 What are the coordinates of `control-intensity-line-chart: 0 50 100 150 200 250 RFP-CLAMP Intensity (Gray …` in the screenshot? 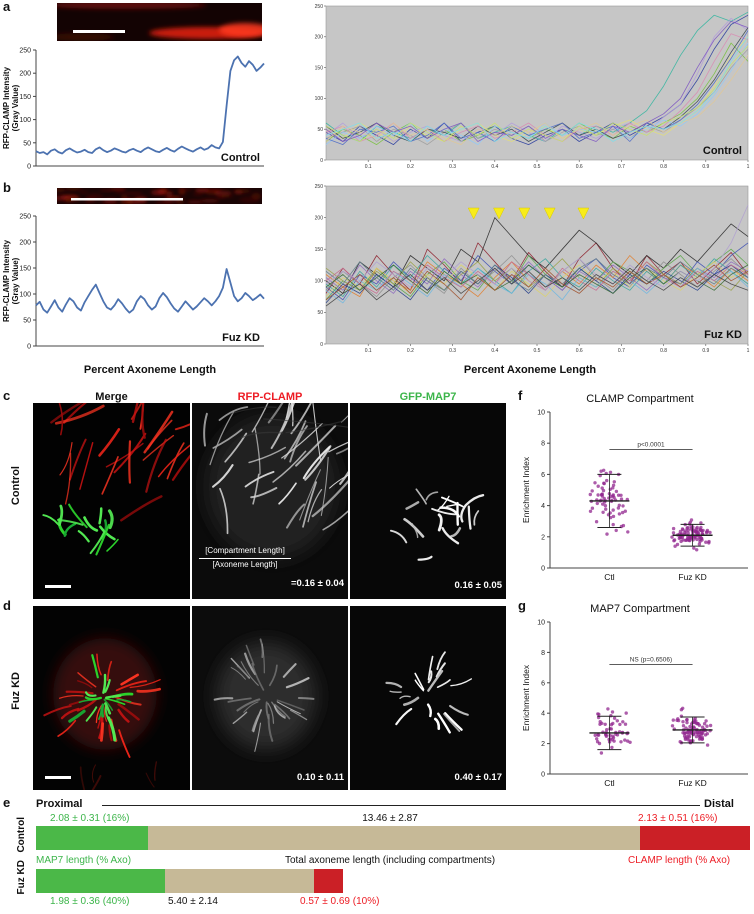 It's located at (136, 110).